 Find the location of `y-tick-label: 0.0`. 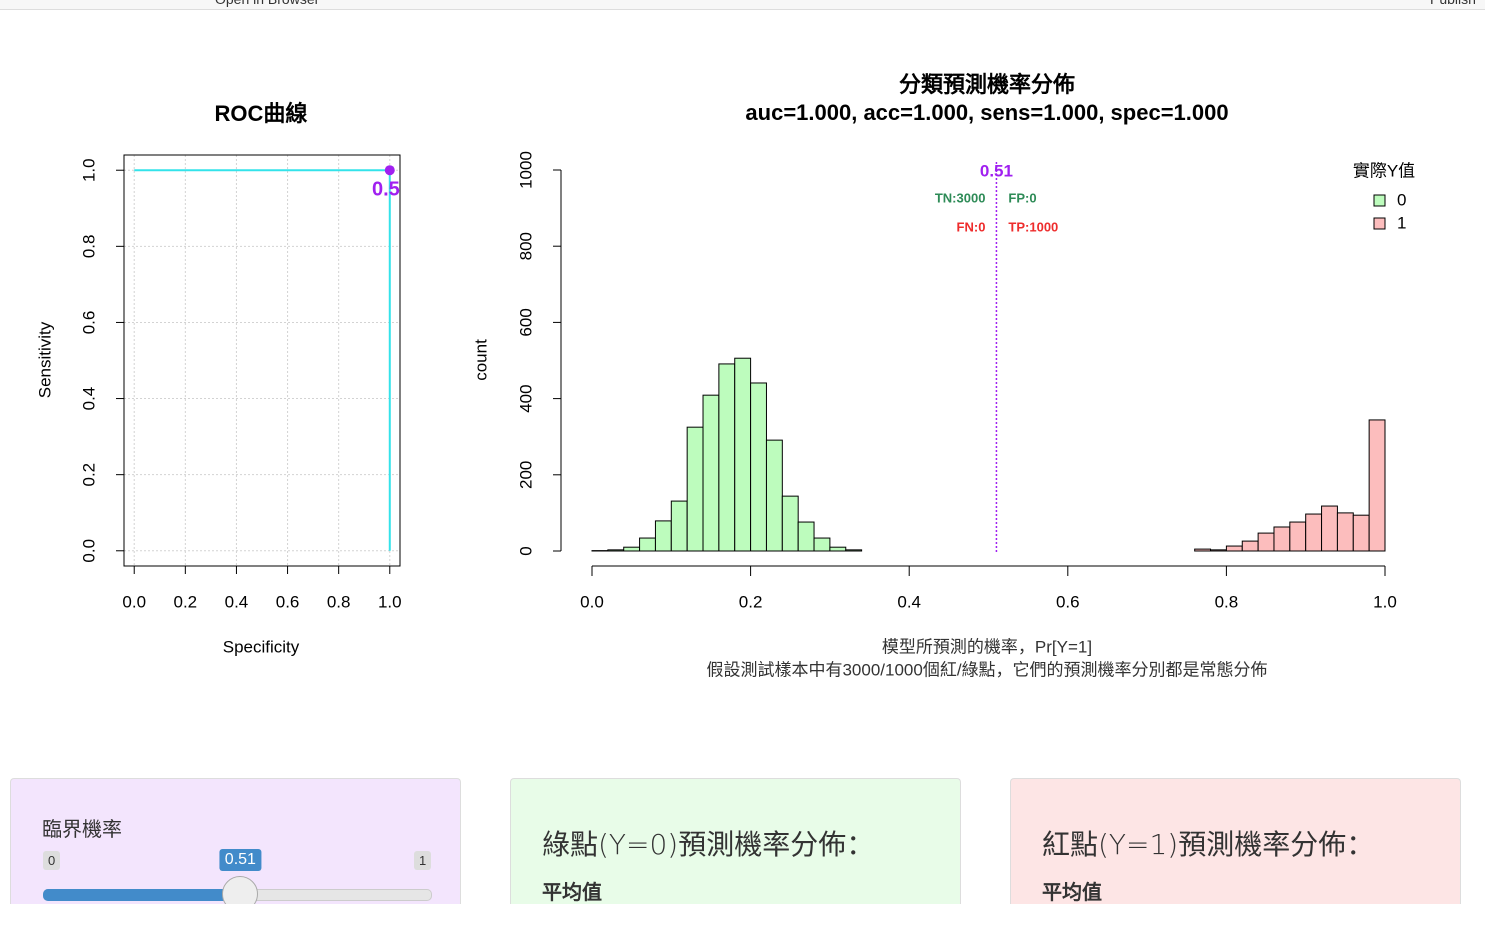

y-tick-label: 0.0 is located at coordinates (88, 551).